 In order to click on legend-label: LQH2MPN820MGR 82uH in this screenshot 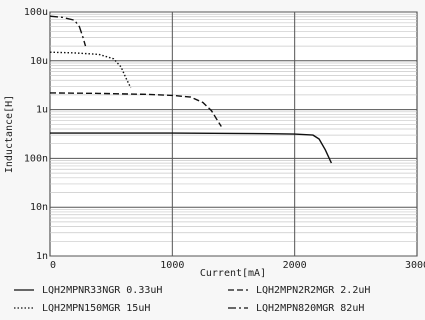, I will do `click(310, 308)`.